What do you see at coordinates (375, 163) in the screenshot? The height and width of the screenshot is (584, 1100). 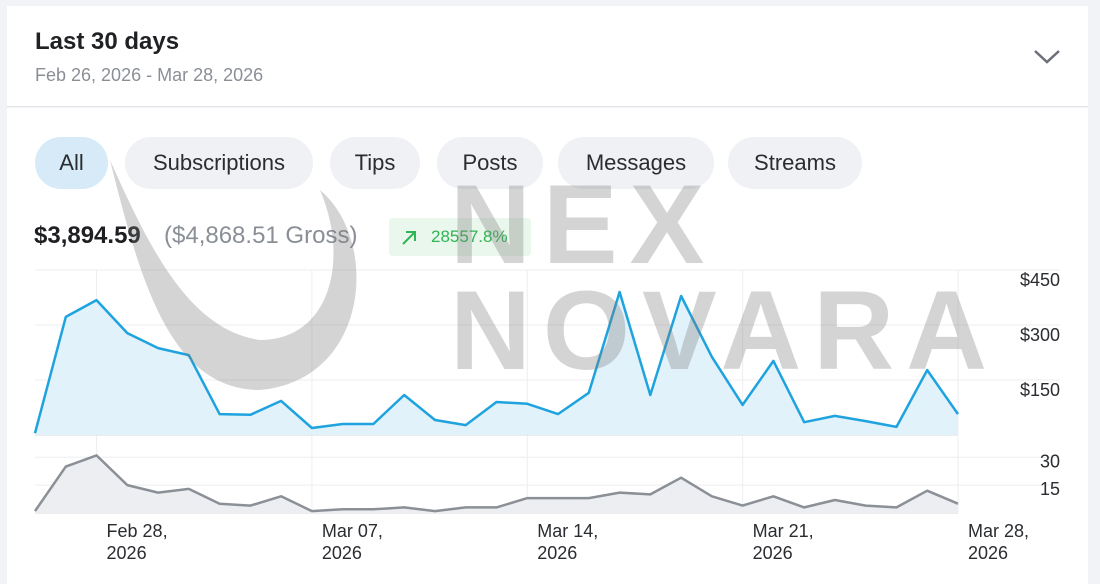 I see `filter-pill: Tips` at bounding box center [375, 163].